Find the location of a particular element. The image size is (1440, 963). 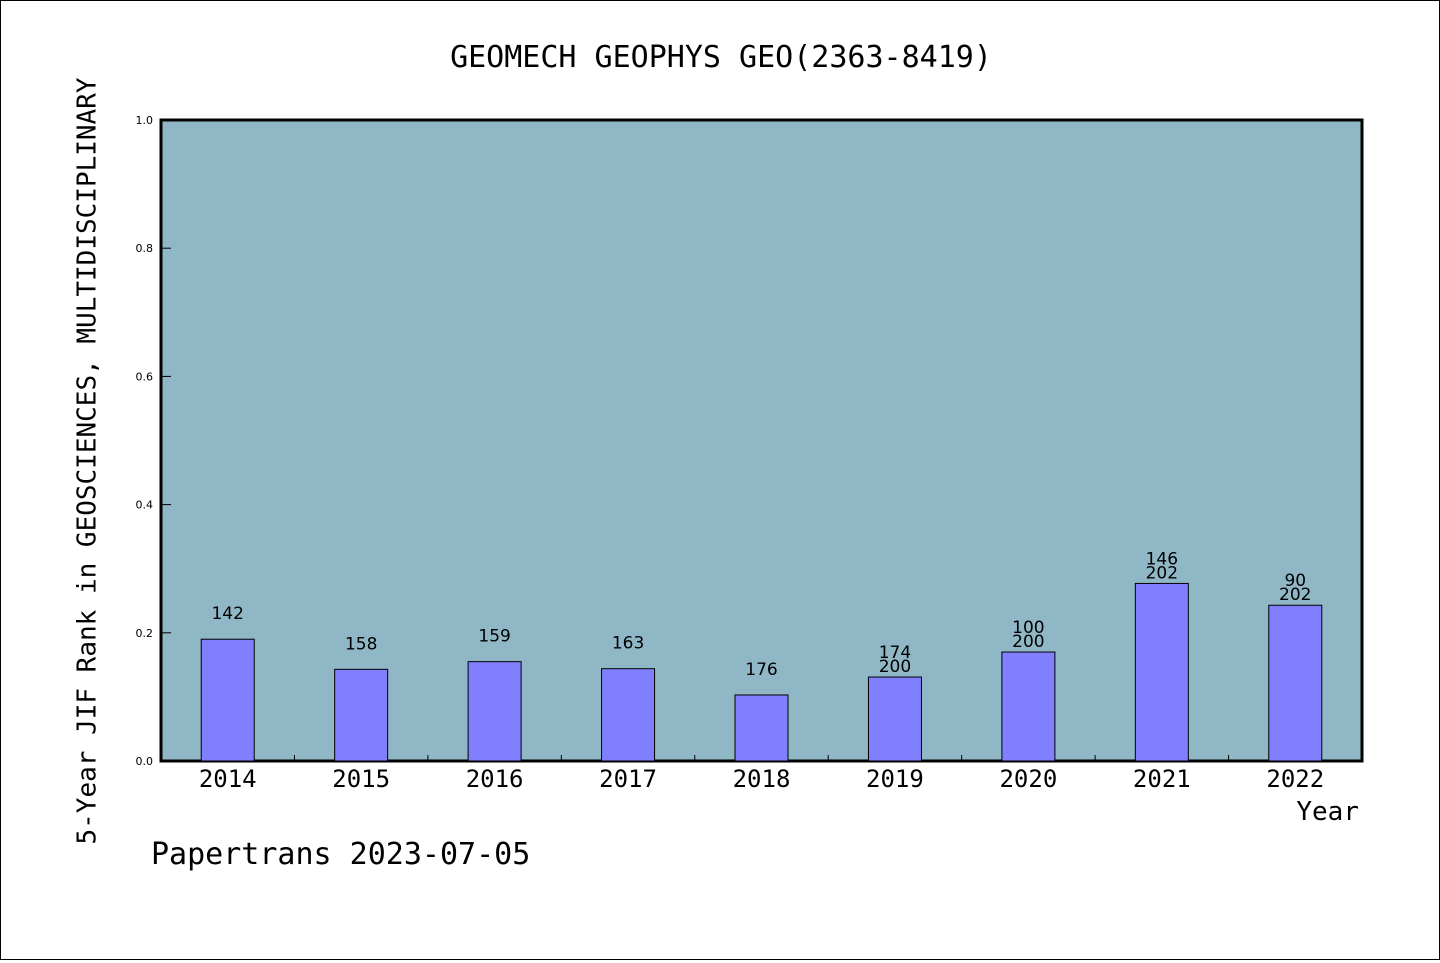

x-tick-label: 2017 is located at coordinates (628, 779).